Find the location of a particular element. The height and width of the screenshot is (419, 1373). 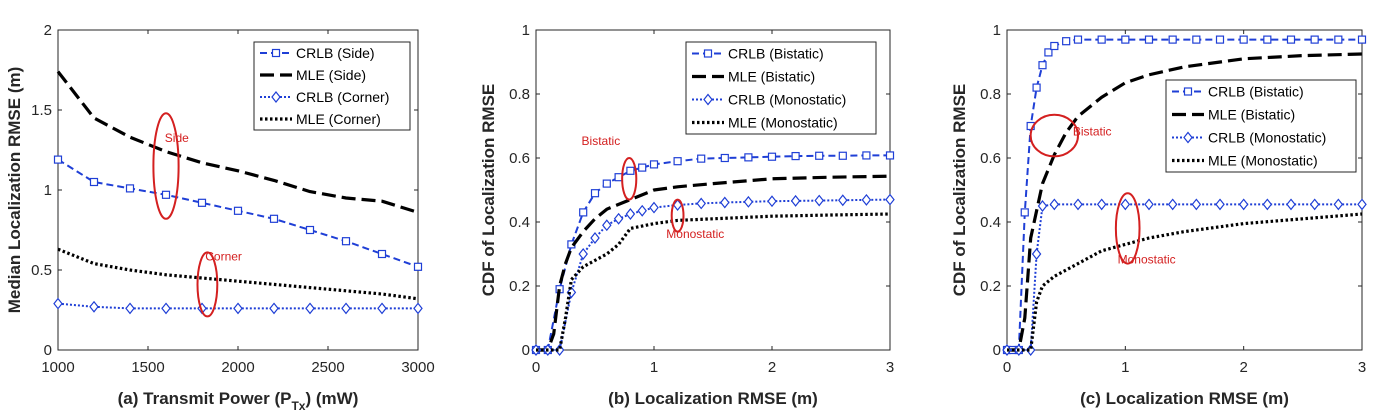

y-tick-label: 0.4 is located at coordinates (519, 222).